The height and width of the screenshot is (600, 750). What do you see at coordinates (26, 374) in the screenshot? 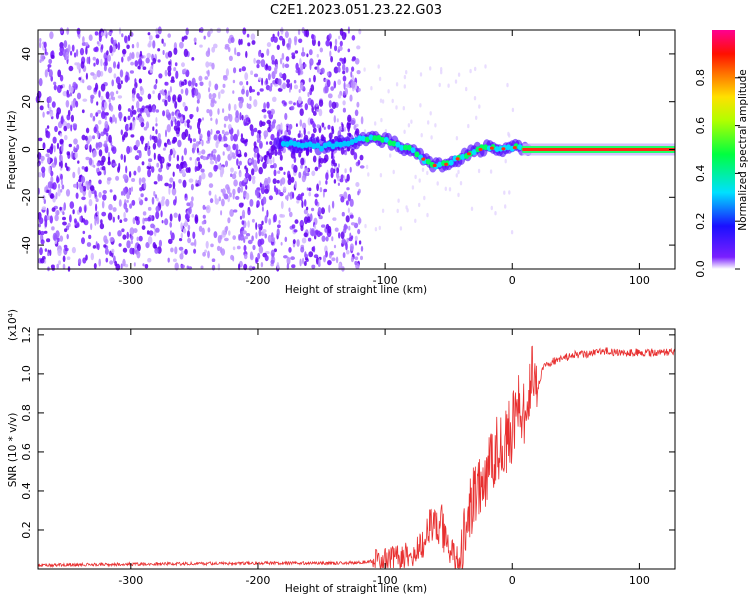
I see `snr-y-tick-label: 1.0` at bounding box center [26, 374].